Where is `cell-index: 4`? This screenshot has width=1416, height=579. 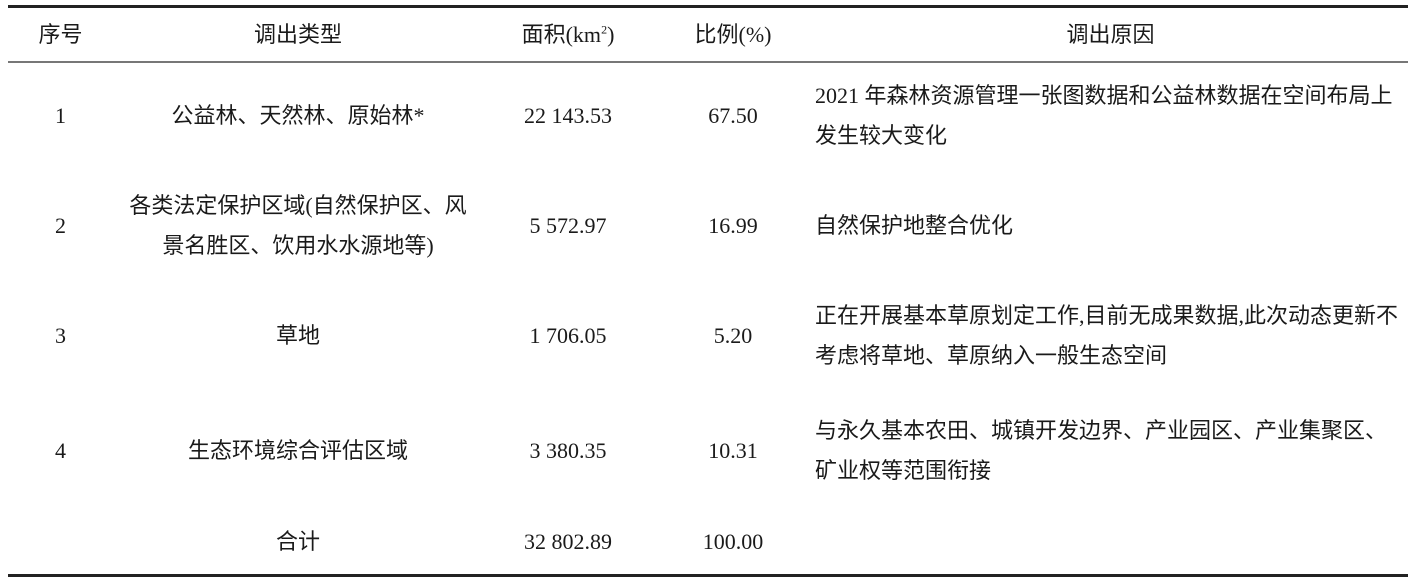 cell-index: 4 is located at coordinates (60, 450).